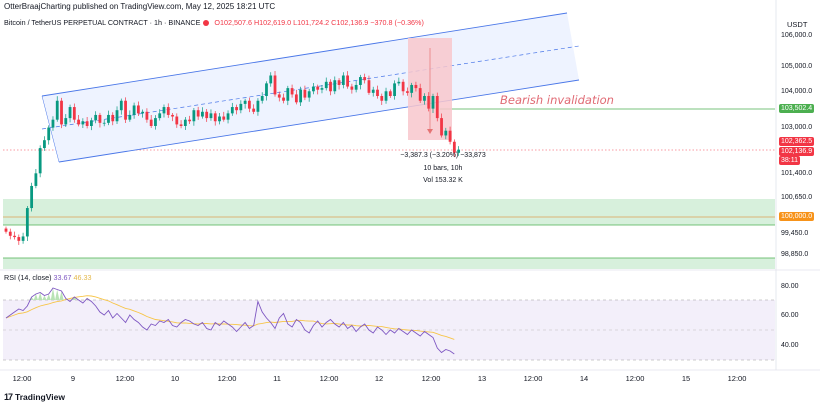 Image resolution: width=820 pixels, height=405 pixels. I want to click on price-axis-label: 104,000.0, so click(797, 91).